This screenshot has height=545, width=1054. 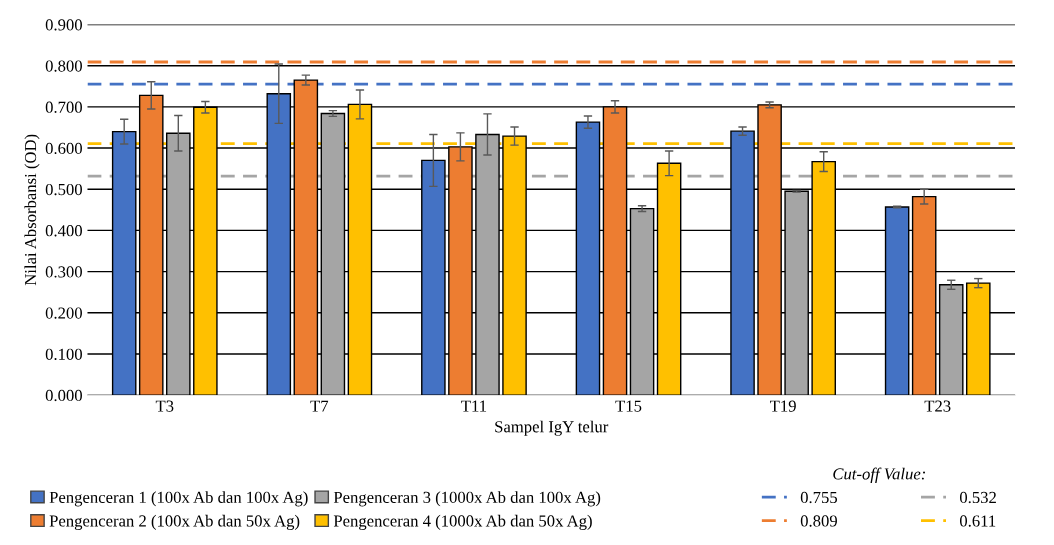 I want to click on legend-label: Pengenceran 4 (1000x Ab dan 50x Ag), so click(x=462, y=522).